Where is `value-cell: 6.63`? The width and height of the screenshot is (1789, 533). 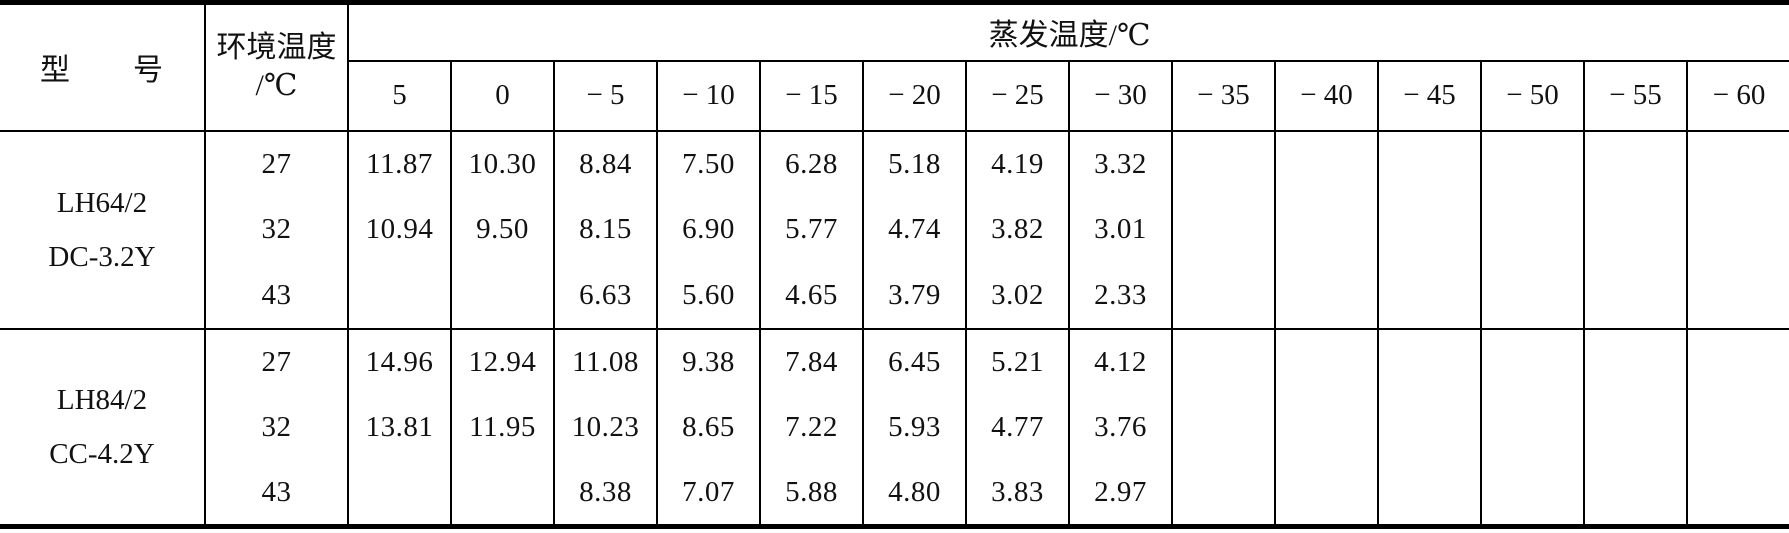
value-cell: 6.63 is located at coordinates (605, 296).